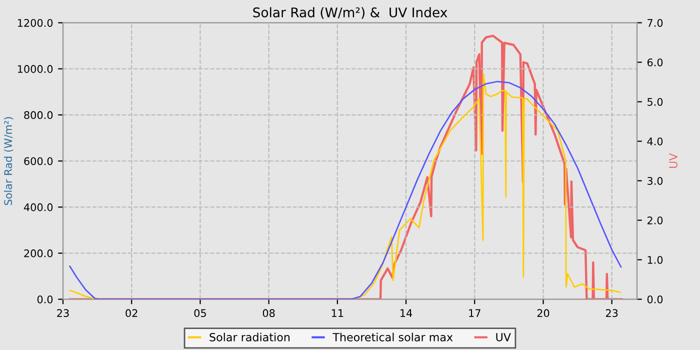  I want to click on x-tick-label: 11, so click(338, 313).